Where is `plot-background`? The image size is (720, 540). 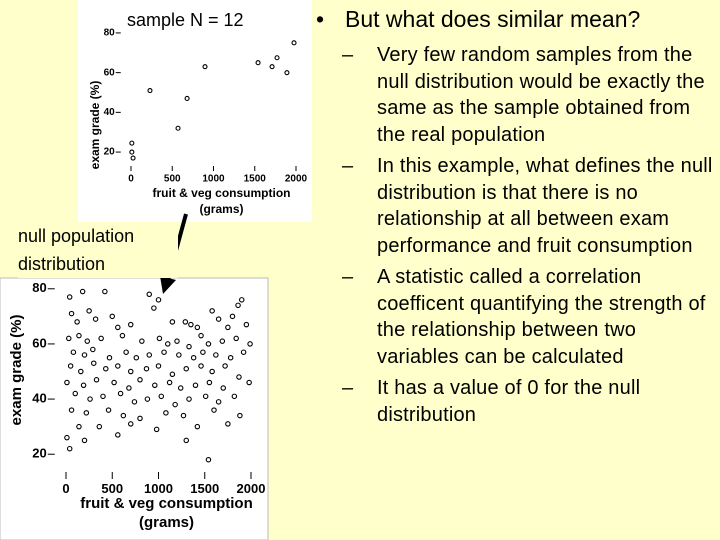 plot-background is located at coordinates (195, 111).